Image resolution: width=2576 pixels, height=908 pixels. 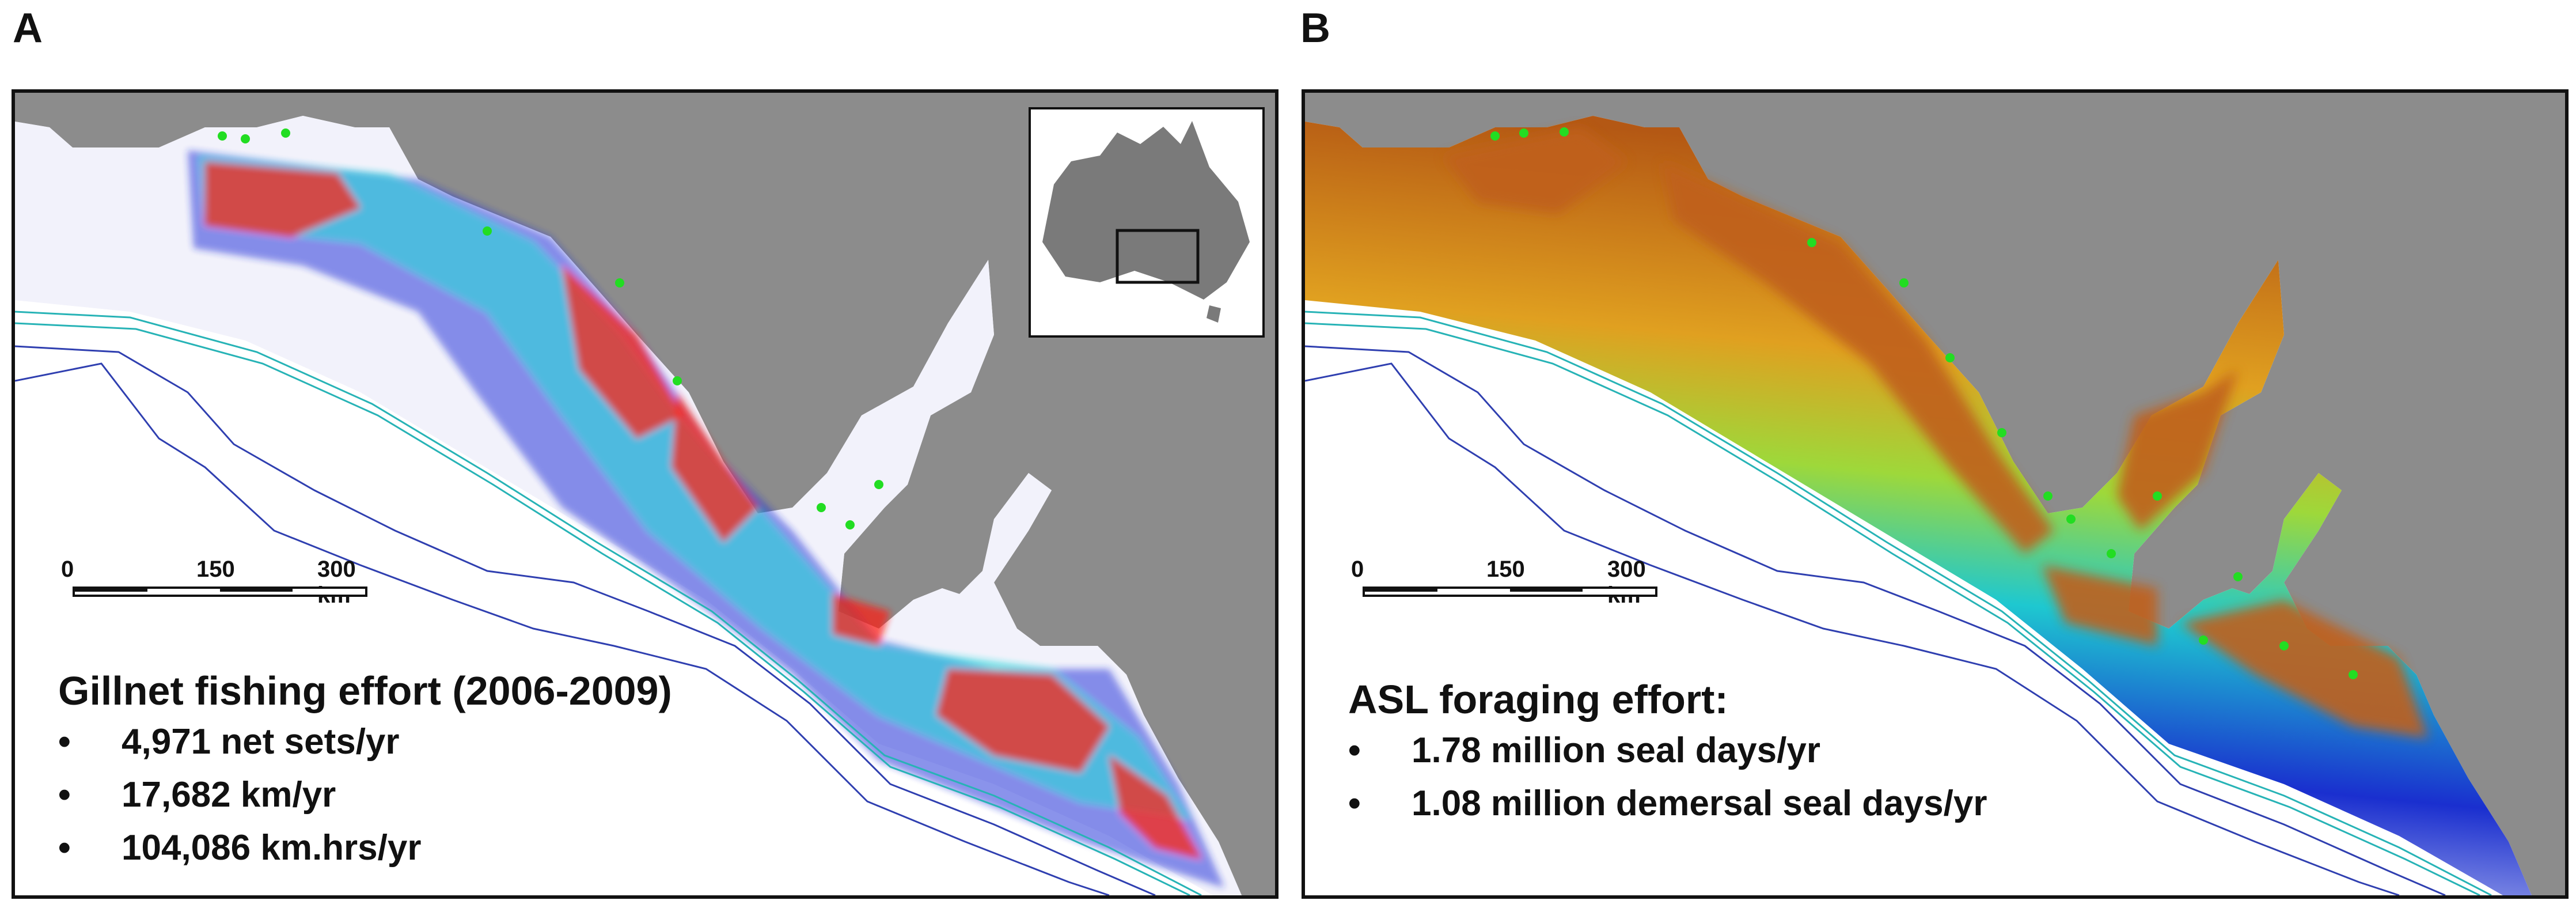 I want to click on scale-bar-b: 0 150 300 km, so click(x=1506, y=582).